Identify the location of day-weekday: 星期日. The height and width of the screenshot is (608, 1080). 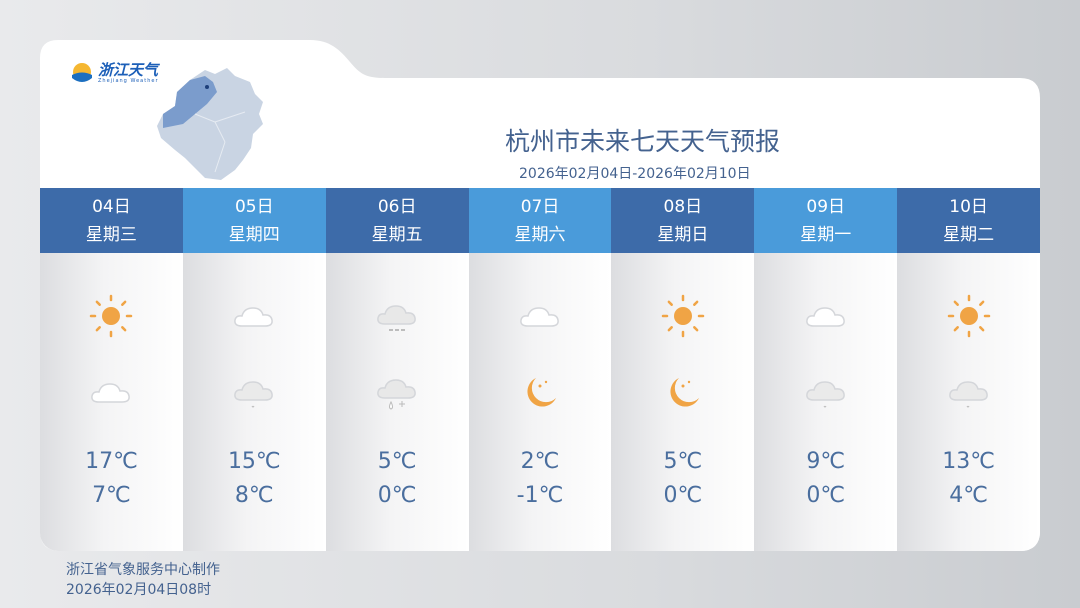
(683, 234).